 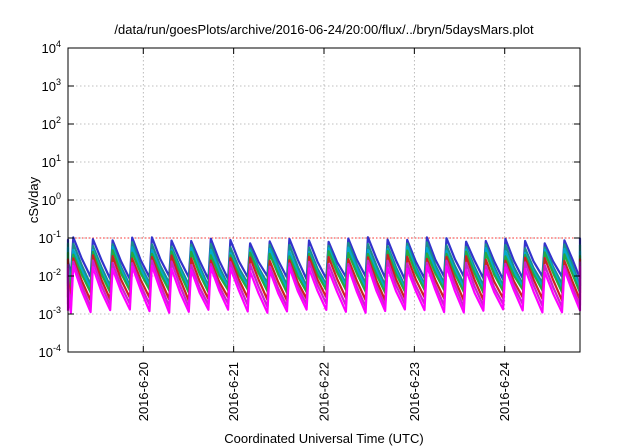 What do you see at coordinates (51, 161) in the screenshot?
I see `y-tick-label: 10¹` at bounding box center [51, 161].